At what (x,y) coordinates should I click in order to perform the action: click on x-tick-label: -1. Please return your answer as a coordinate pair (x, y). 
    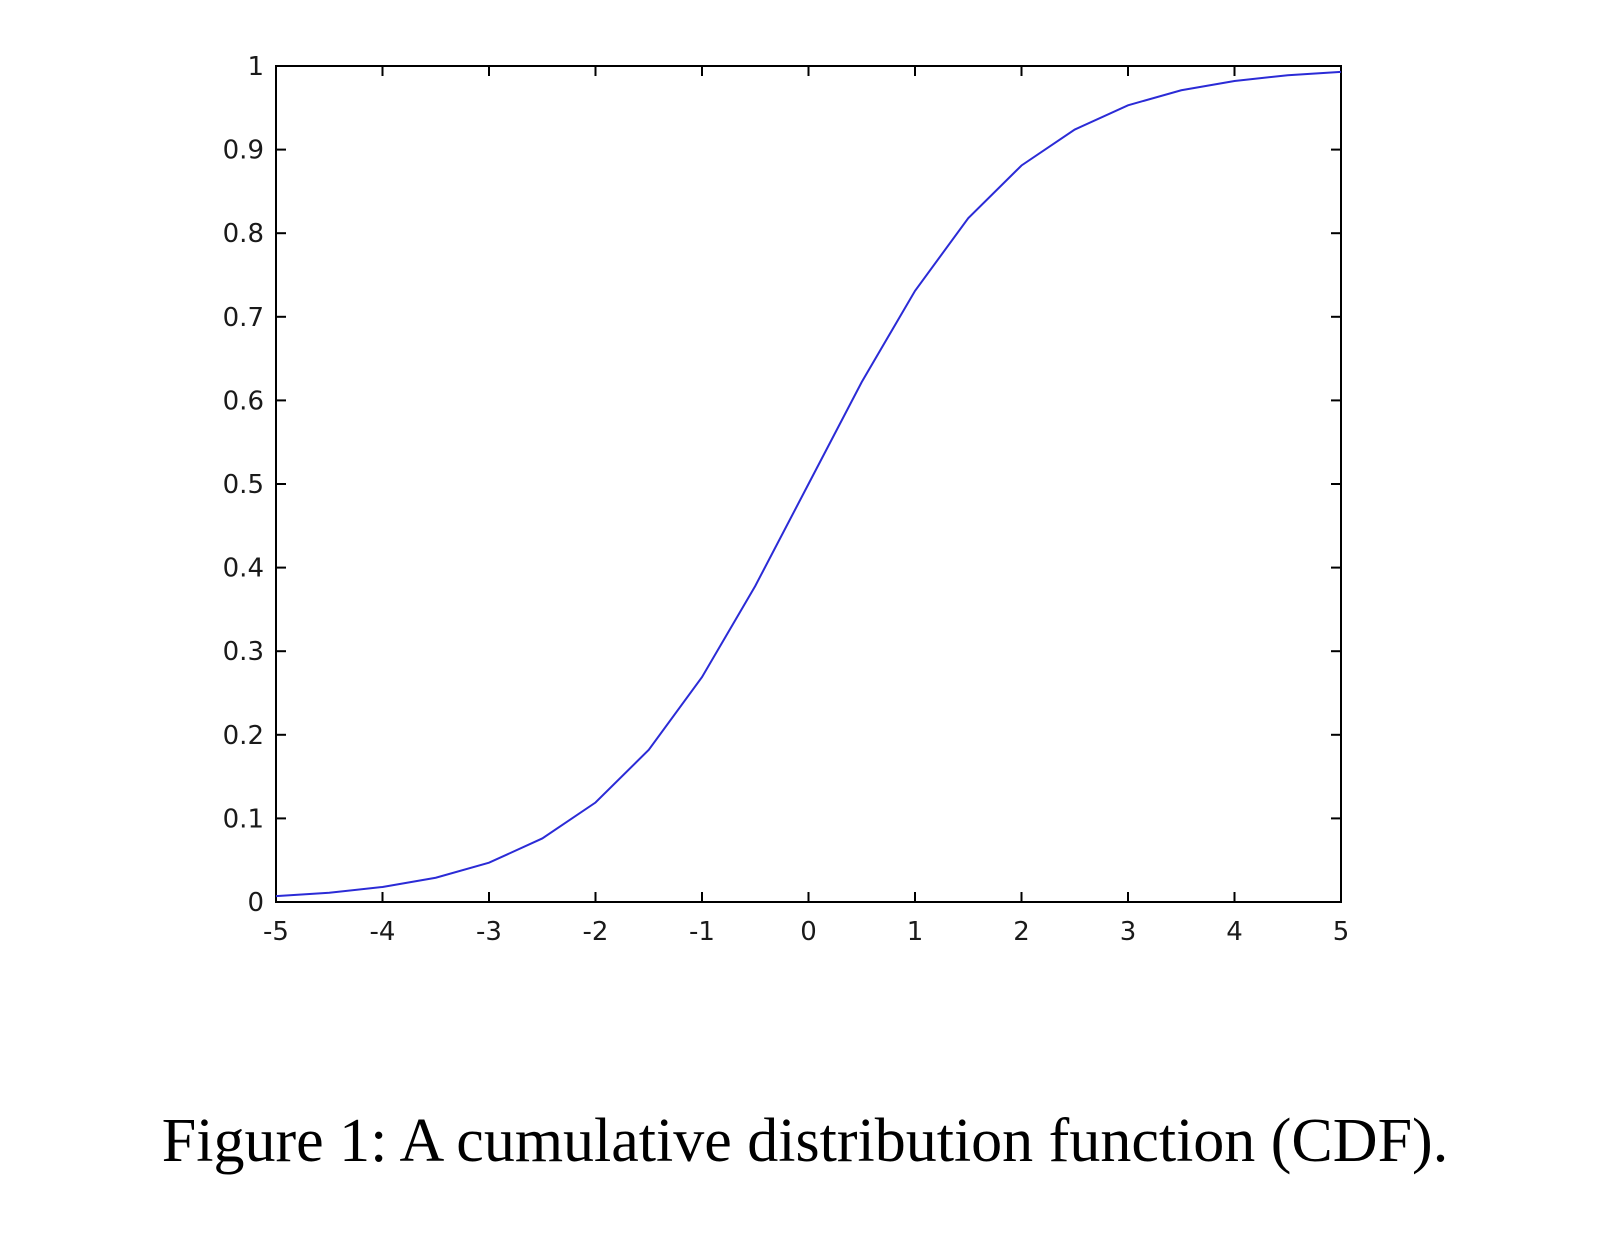
    Looking at the image, I should click on (702, 932).